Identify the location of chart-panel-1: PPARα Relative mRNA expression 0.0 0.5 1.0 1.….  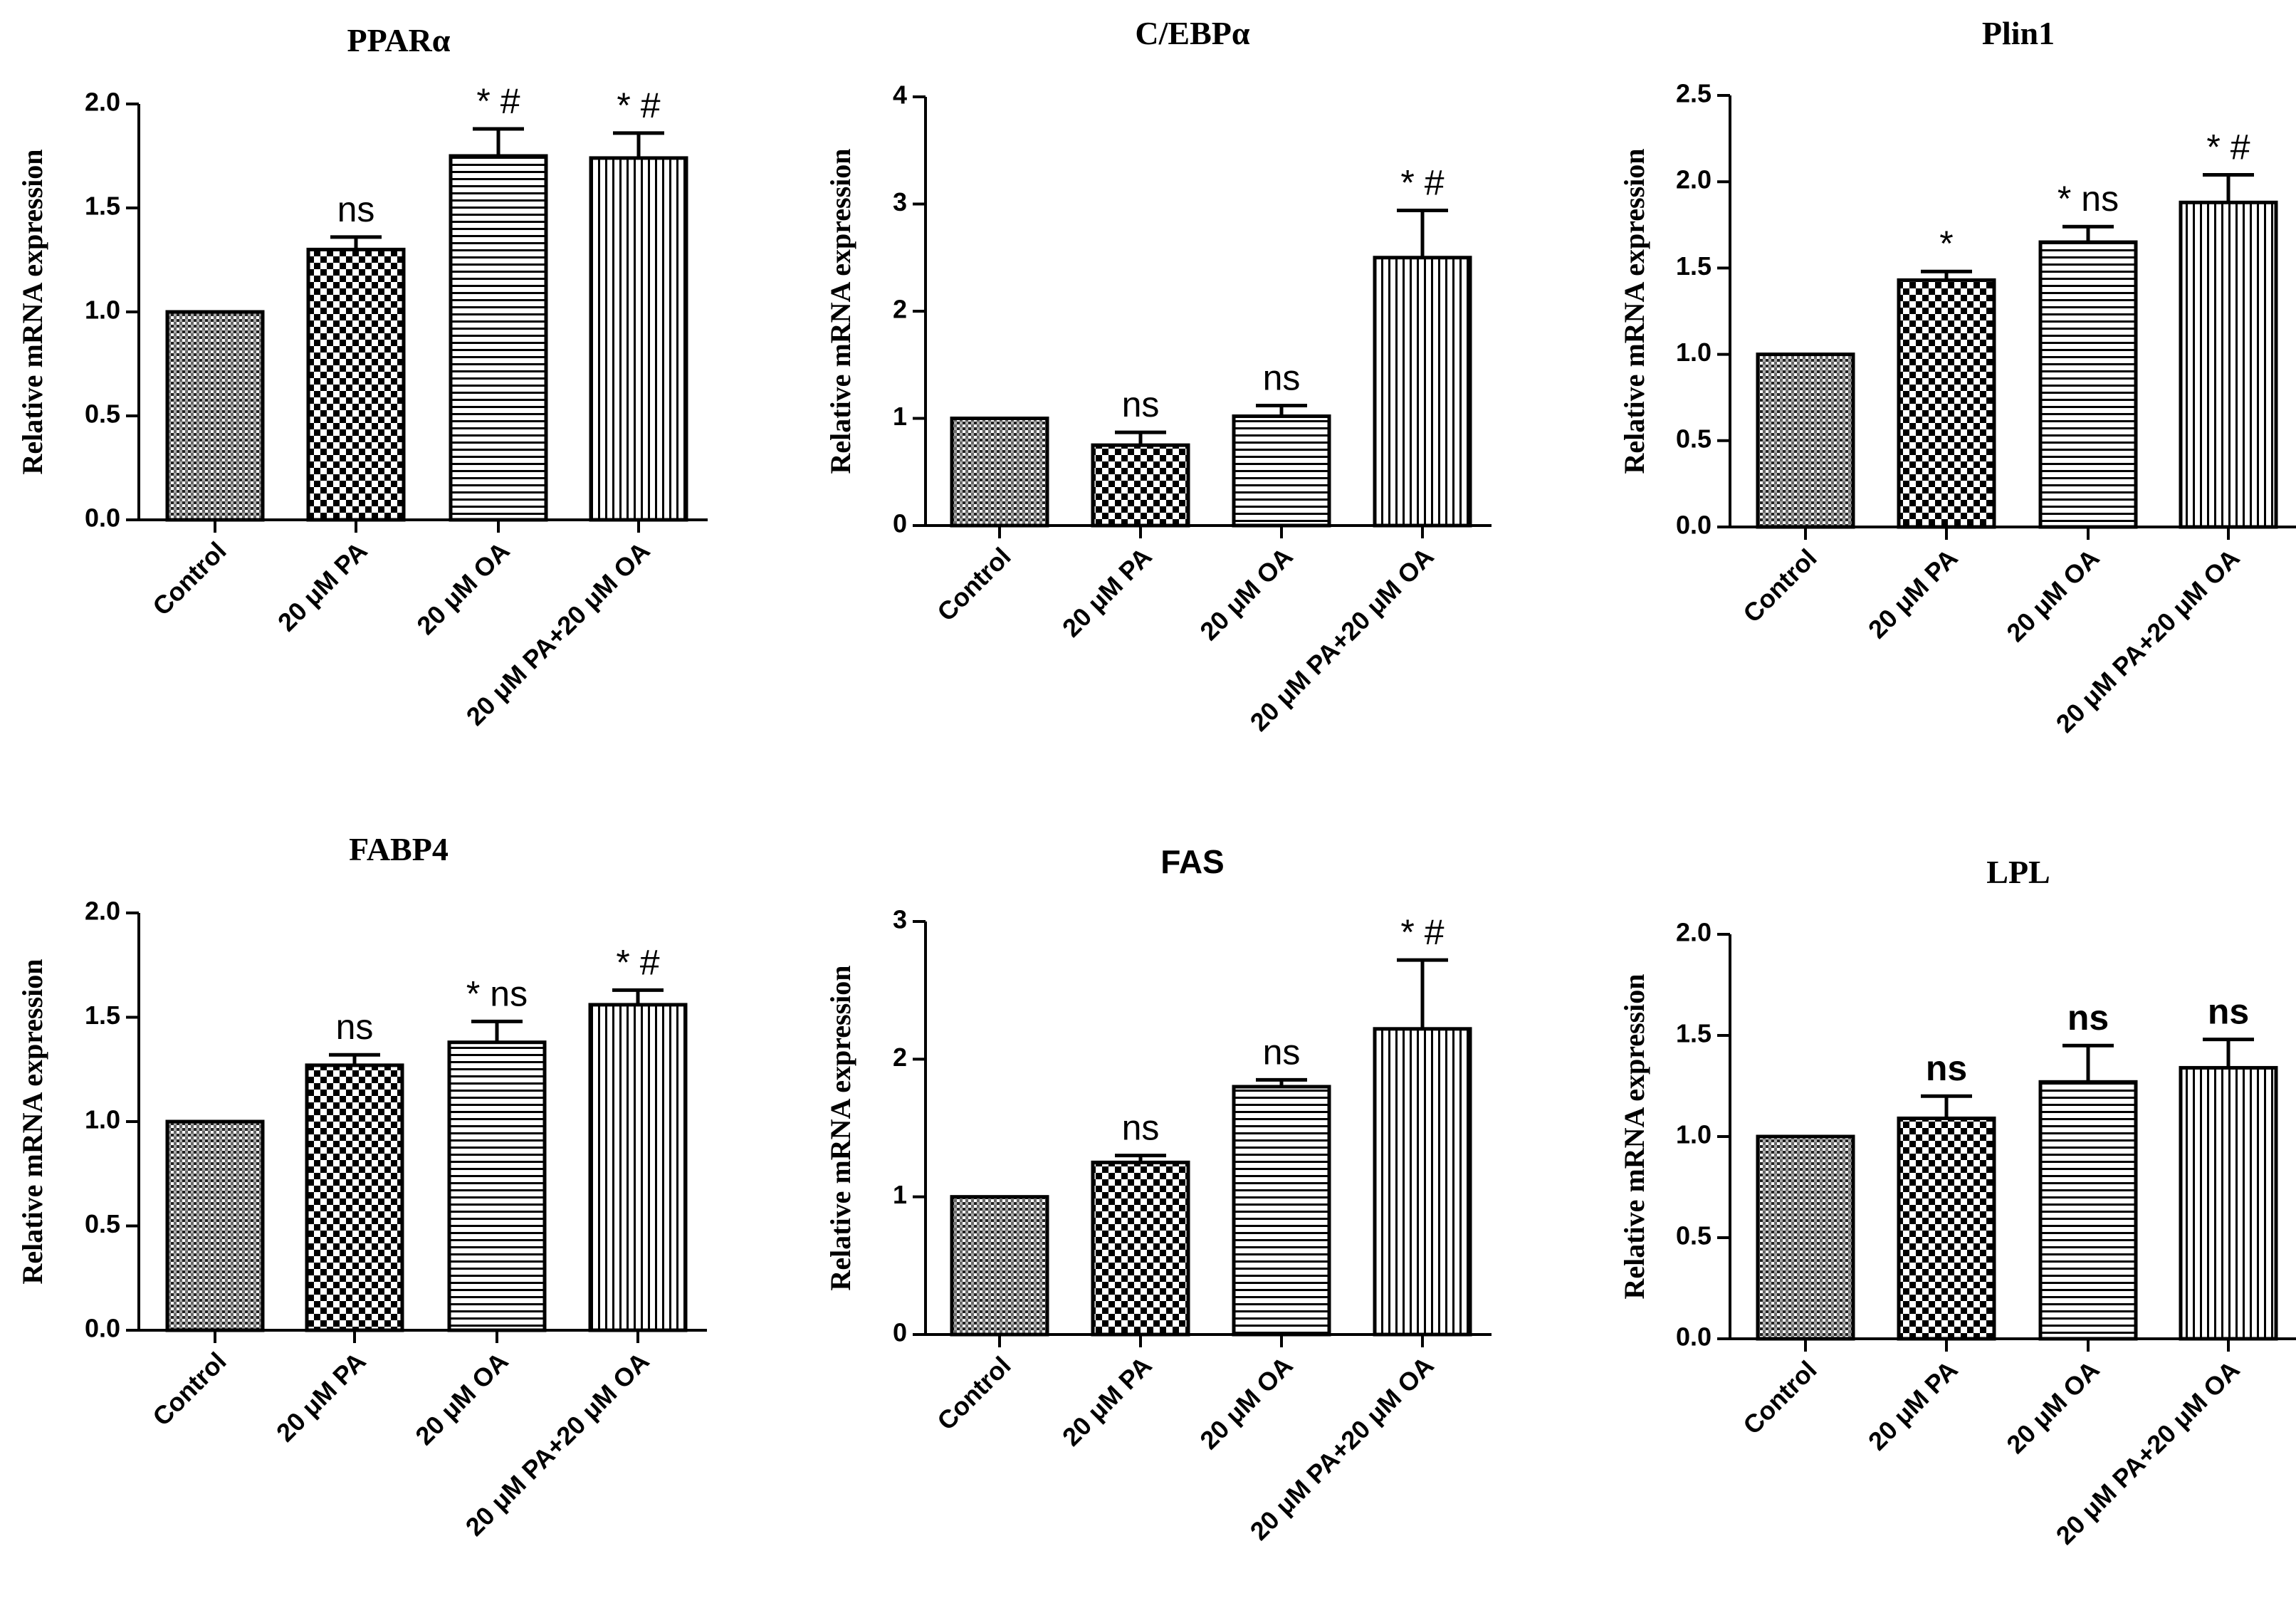
(362, 376).